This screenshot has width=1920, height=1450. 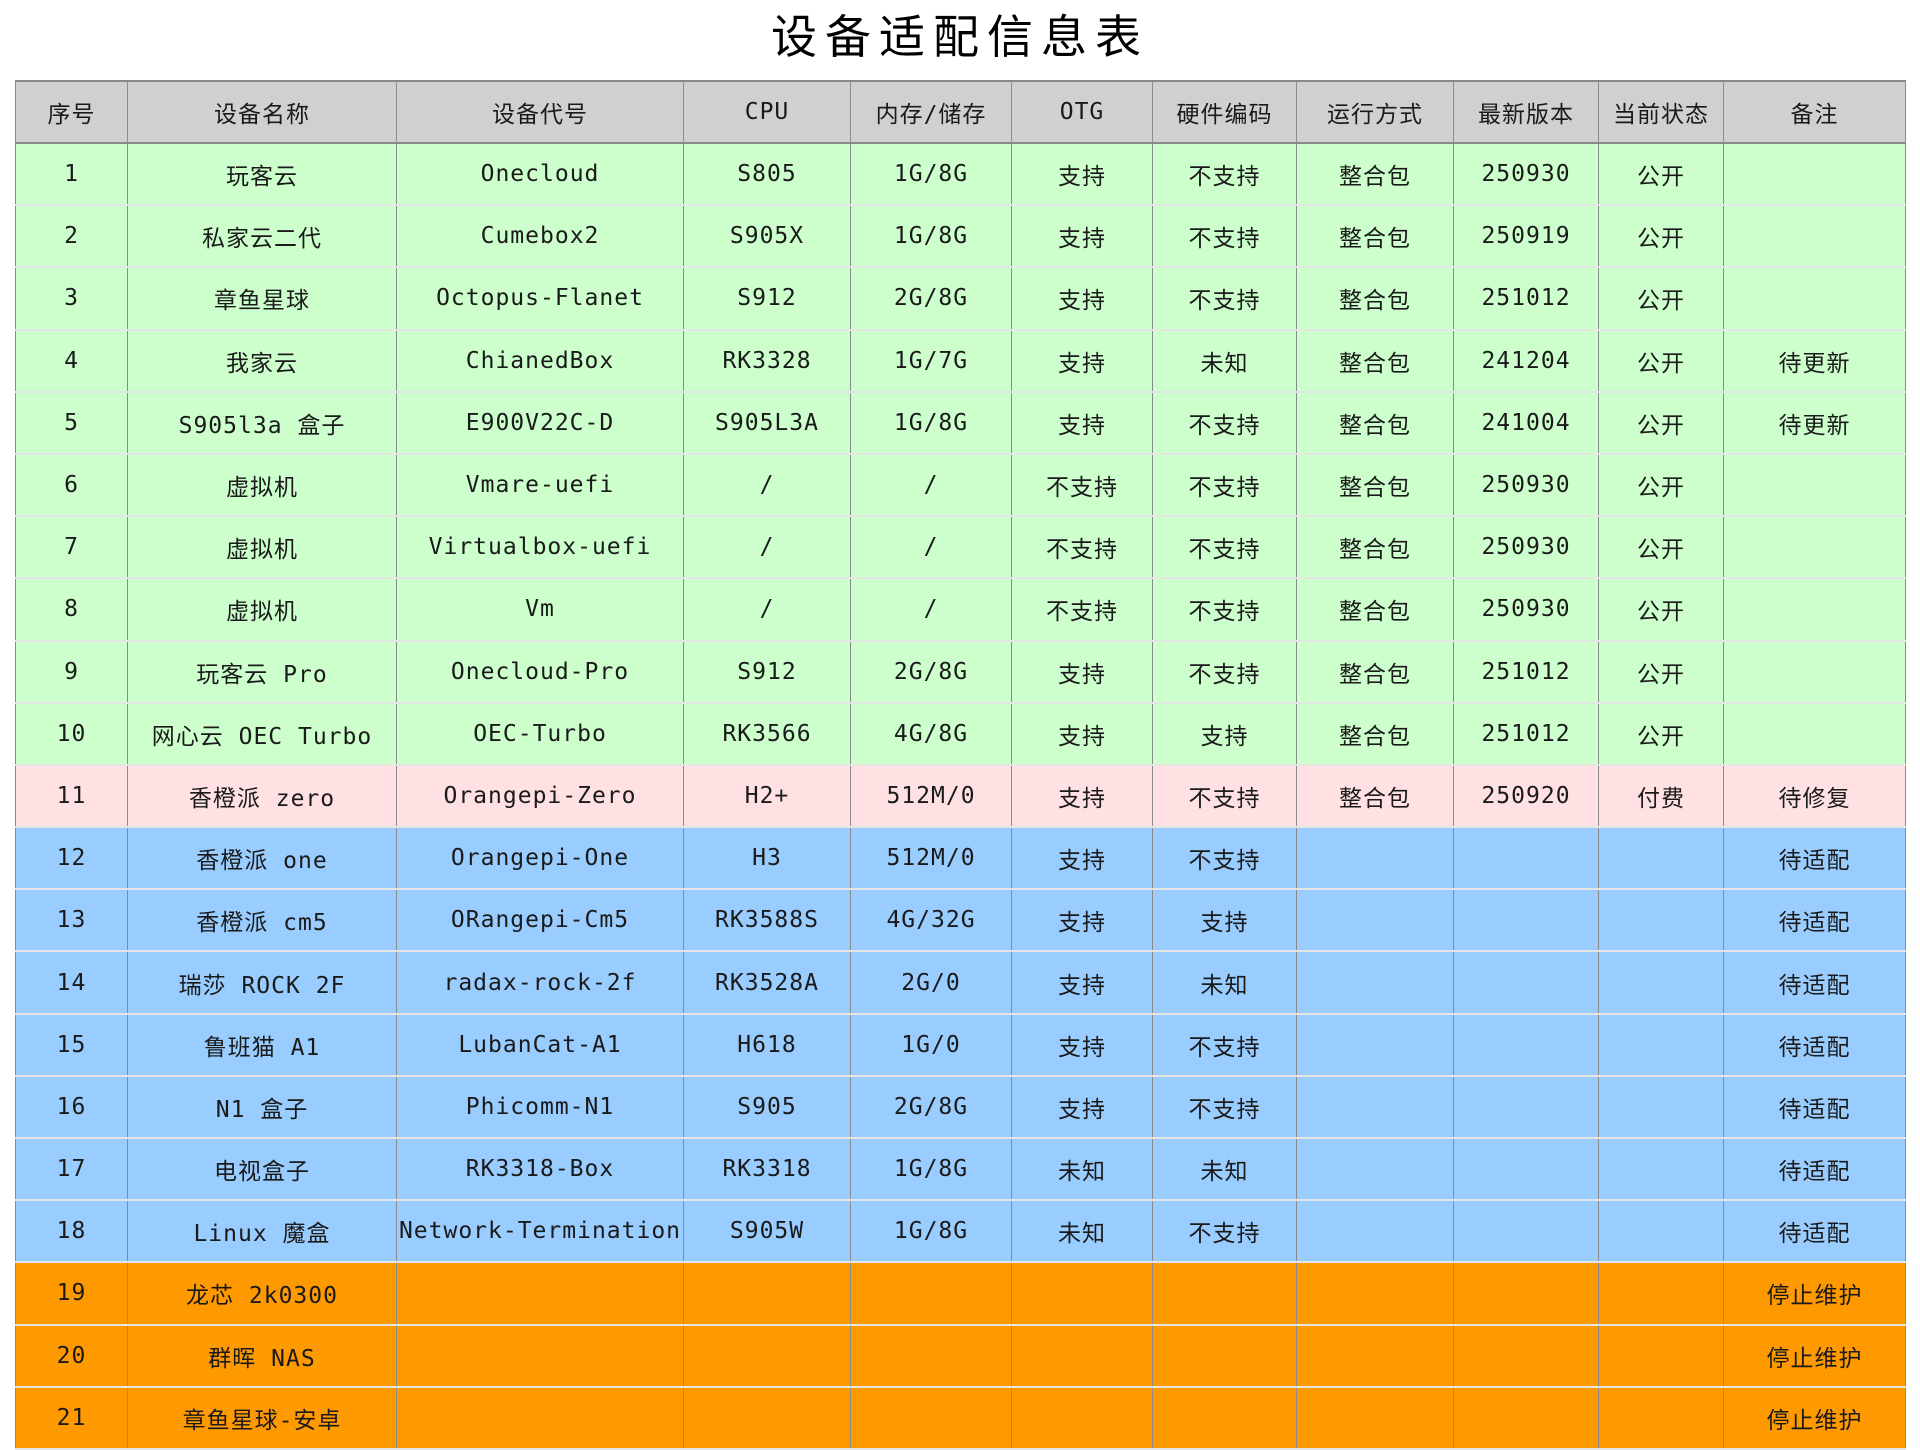 What do you see at coordinates (767, 921) in the screenshot?
I see `cell-cpu: RK3588S` at bounding box center [767, 921].